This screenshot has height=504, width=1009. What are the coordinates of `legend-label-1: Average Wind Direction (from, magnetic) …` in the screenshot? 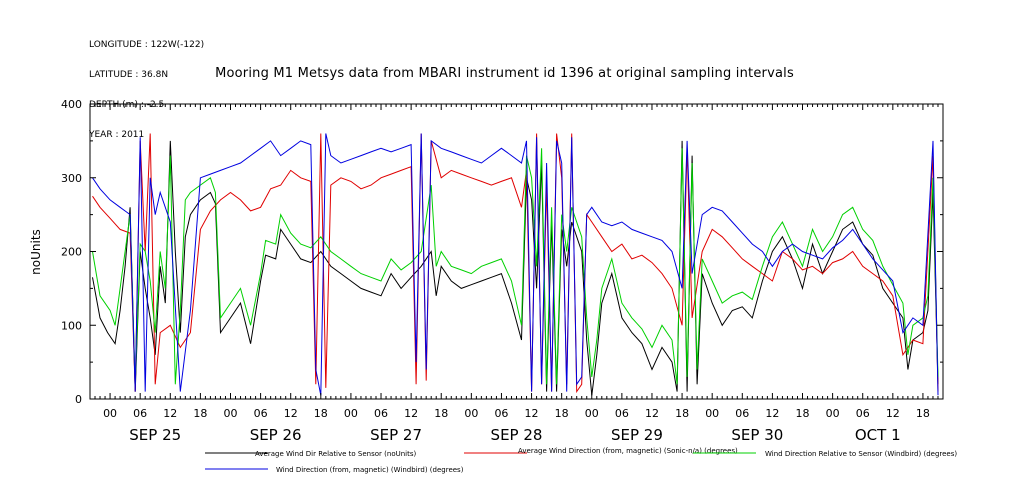 It's located at (628, 451).